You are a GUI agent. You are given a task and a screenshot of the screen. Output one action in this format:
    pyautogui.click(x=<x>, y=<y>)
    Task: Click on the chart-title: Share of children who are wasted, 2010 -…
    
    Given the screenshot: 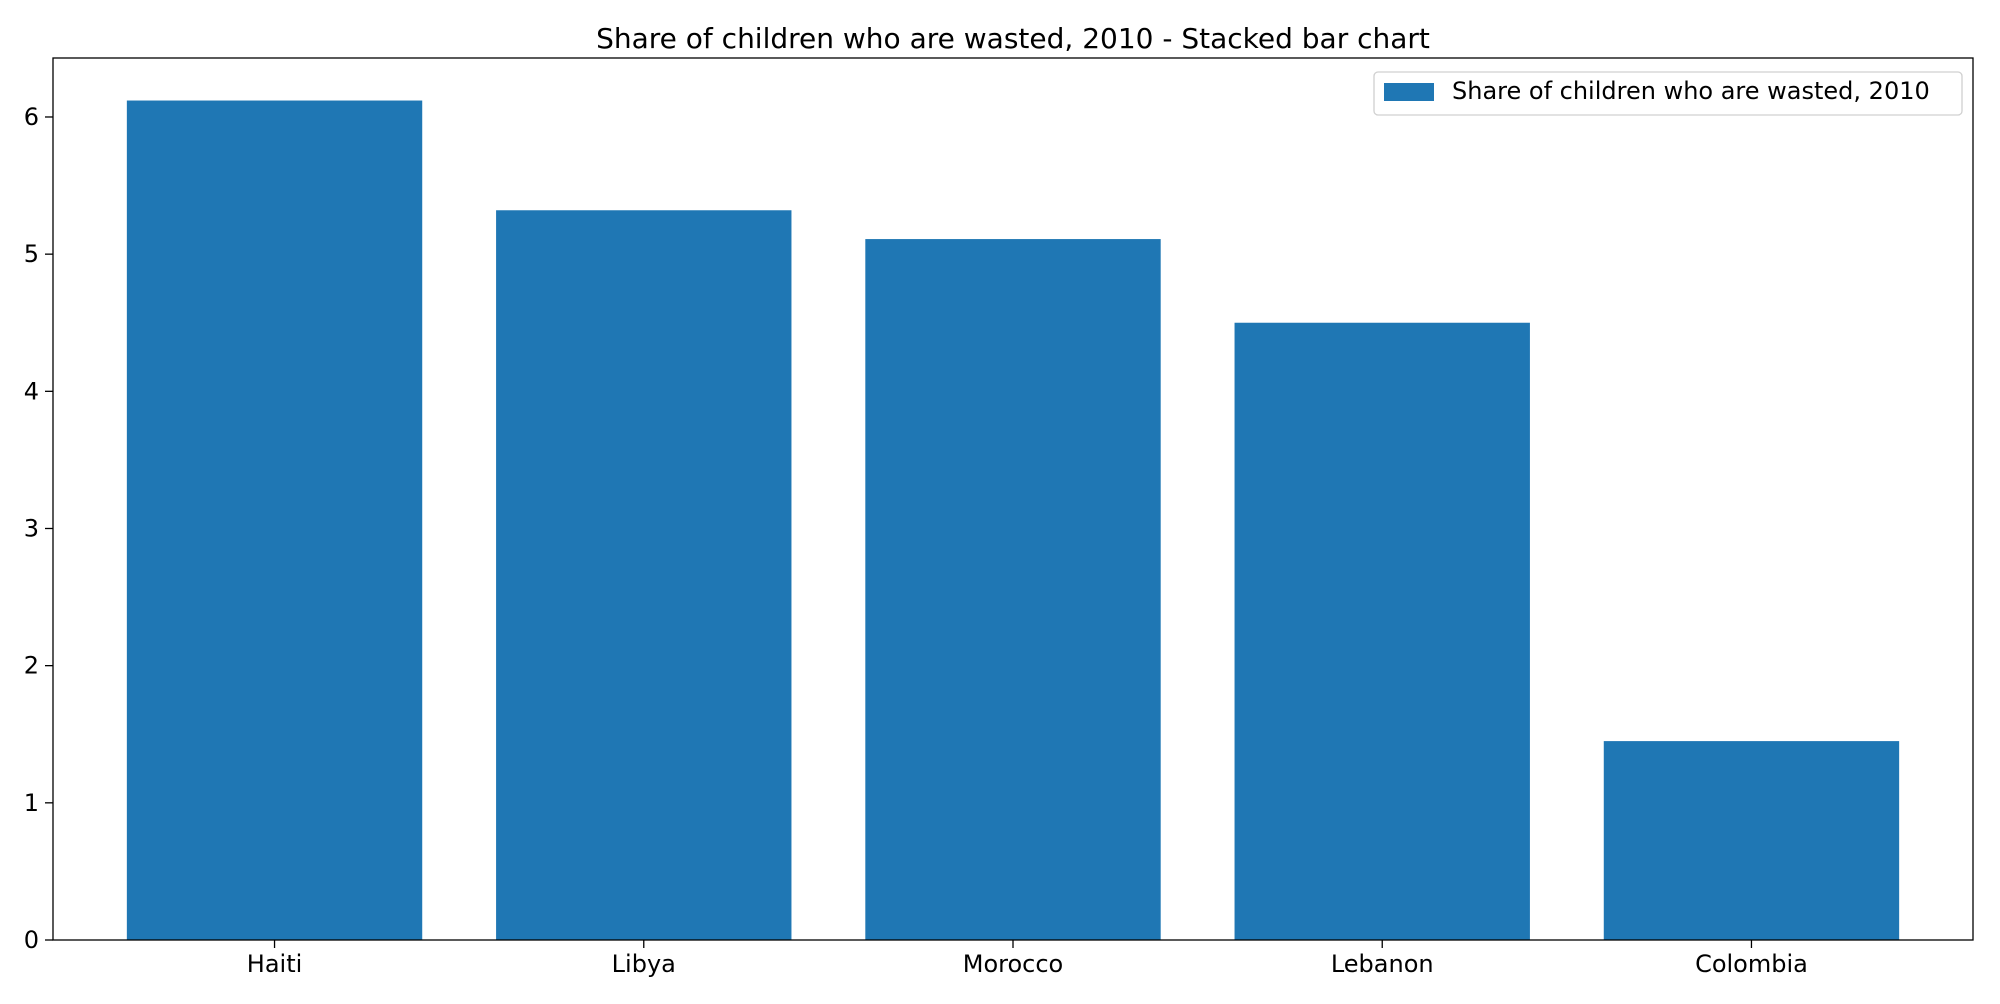 What is the action you would take?
    pyautogui.click(x=1013, y=38)
    